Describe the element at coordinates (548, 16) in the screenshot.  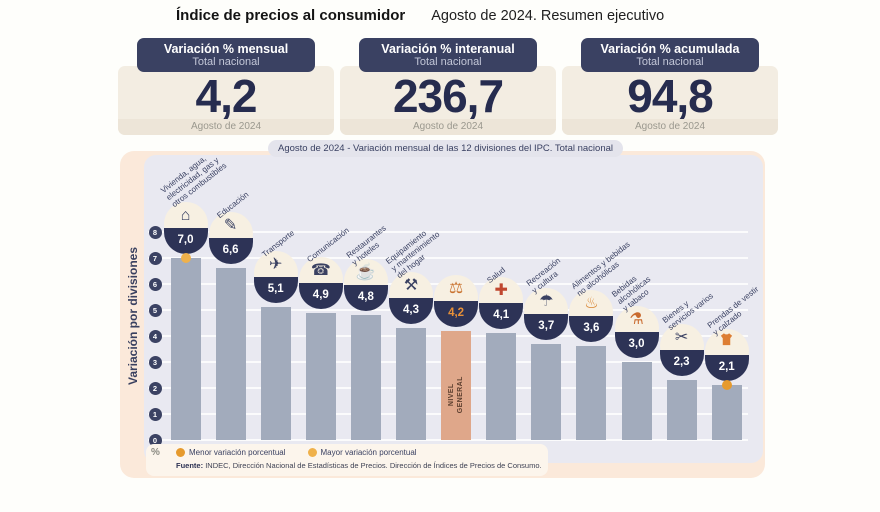
I see `page-subtitle: Agosto de 2024. Resumen ejecutivo` at that location.